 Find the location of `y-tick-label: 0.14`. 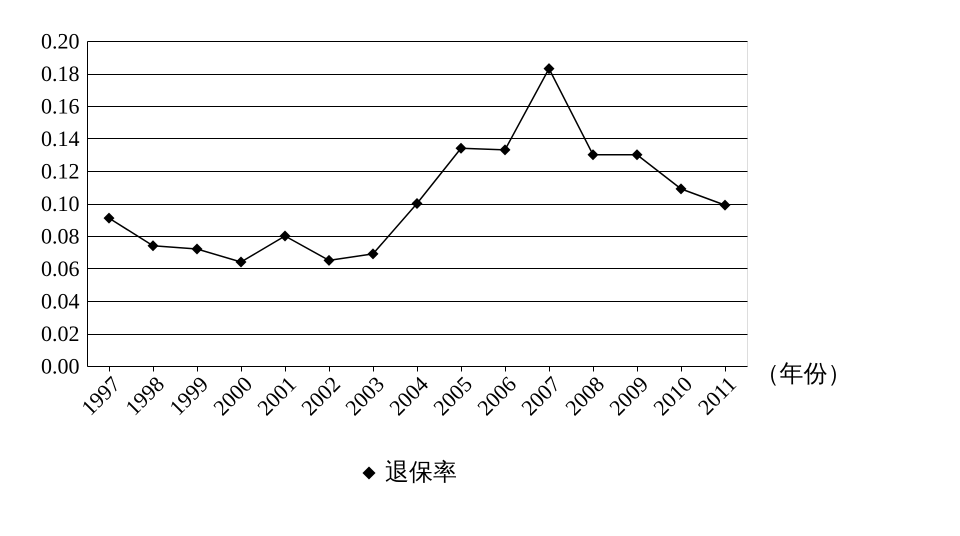

y-tick-label: 0.14 is located at coordinates (60, 138).